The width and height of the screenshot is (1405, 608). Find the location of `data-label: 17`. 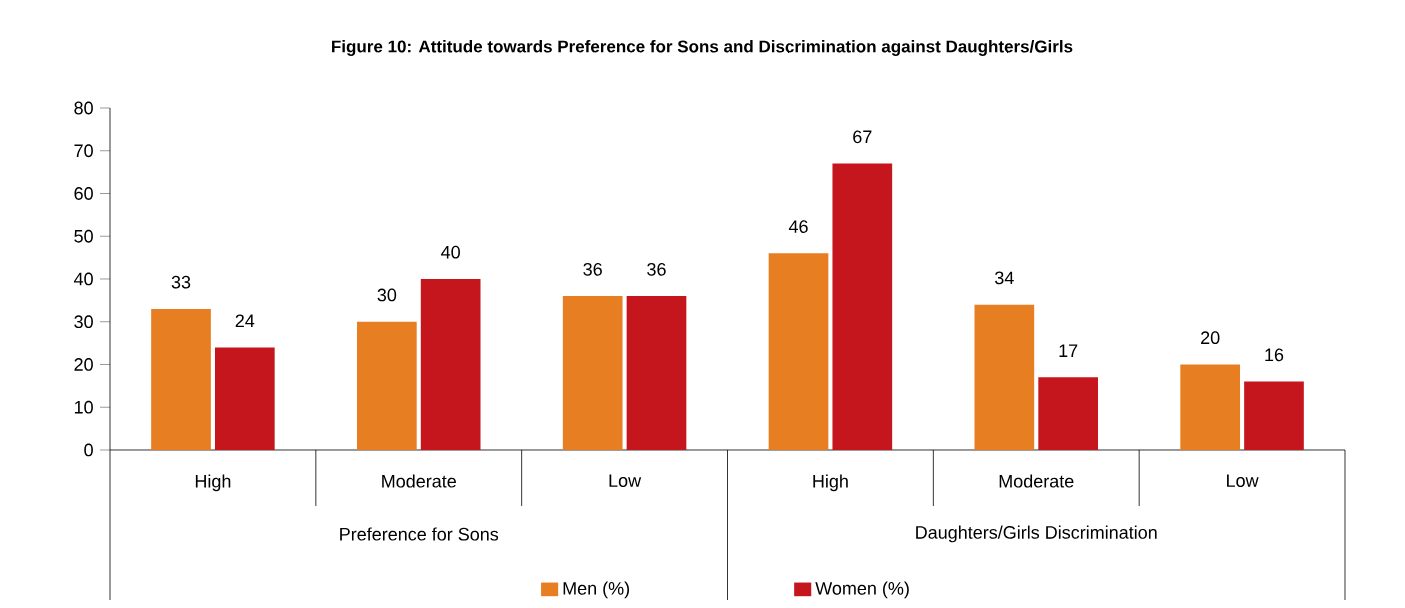

data-label: 17 is located at coordinates (1068, 350).